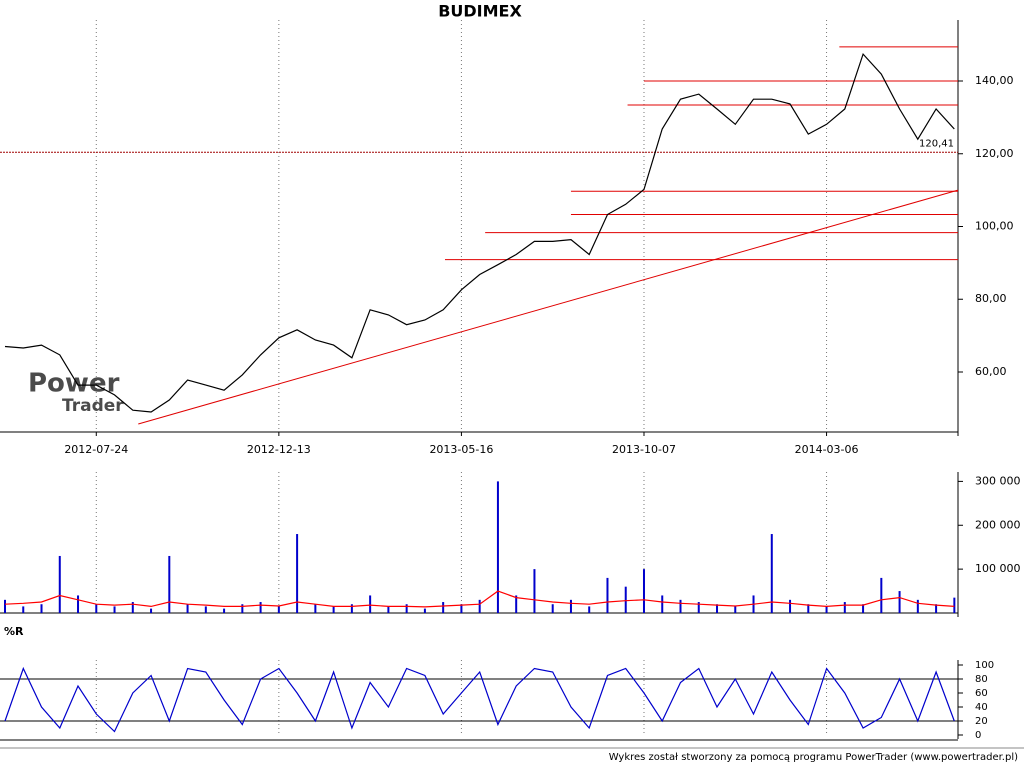 The image size is (1024, 768). Describe the element at coordinates (644, 449) in the screenshot. I see `x-tick-label: 2013-10-07` at that location.